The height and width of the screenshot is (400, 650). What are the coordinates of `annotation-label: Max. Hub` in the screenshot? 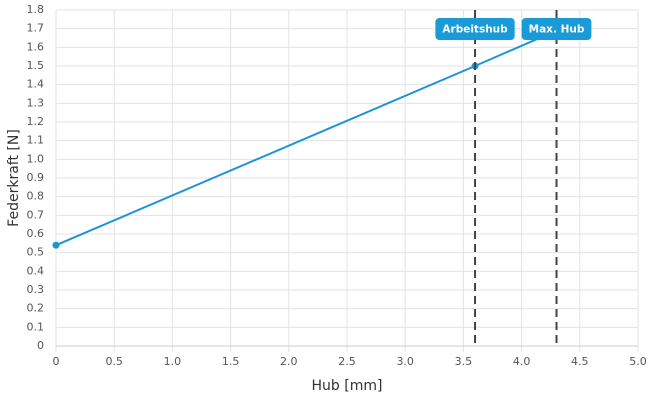 It's located at (556, 29).